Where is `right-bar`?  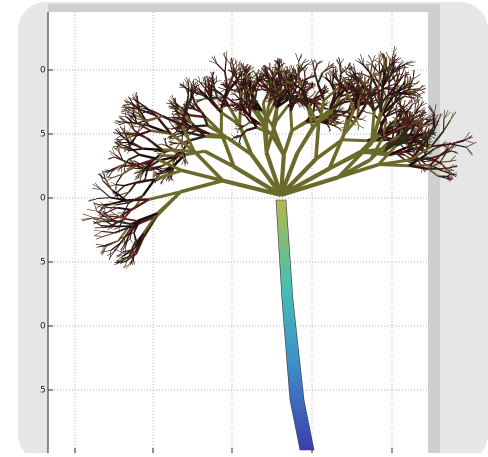 right-bar is located at coordinates (434, 228).